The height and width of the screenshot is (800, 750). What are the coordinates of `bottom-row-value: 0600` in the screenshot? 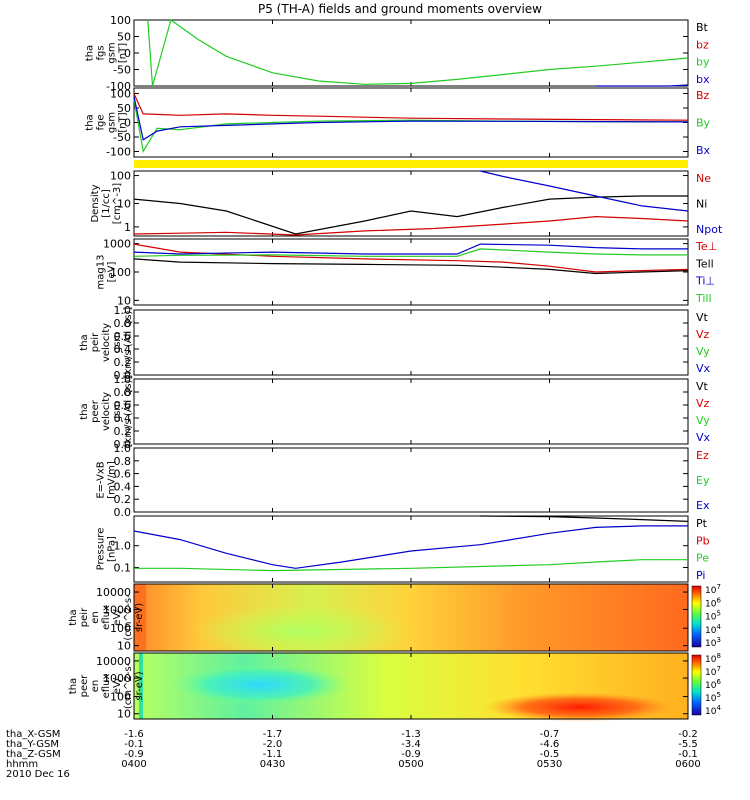 It's located at (687, 764).